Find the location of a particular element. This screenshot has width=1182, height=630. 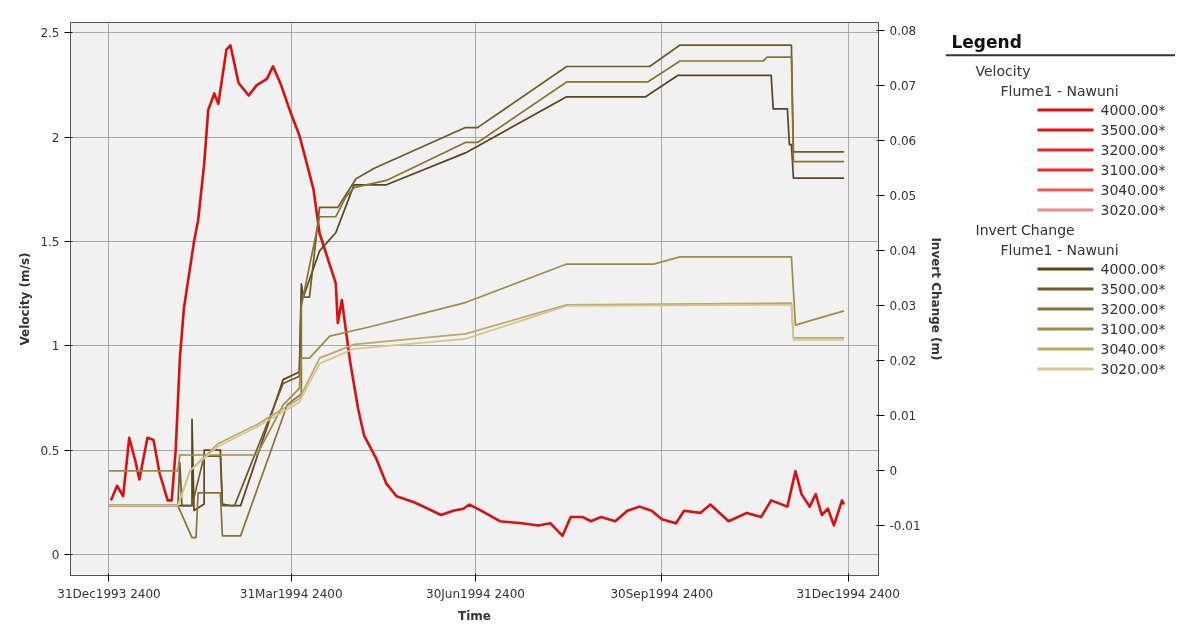

x-tick-label: 31Mar1994 2400 is located at coordinates (291, 593).